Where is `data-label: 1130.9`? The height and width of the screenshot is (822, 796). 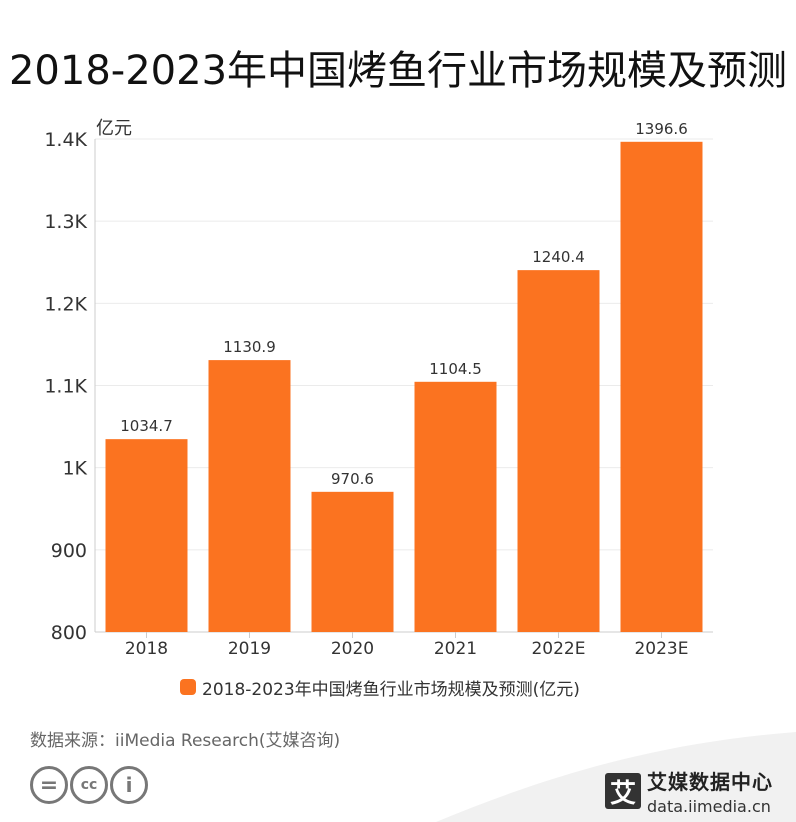 data-label: 1130.9 is located at coordinates (249, 347).